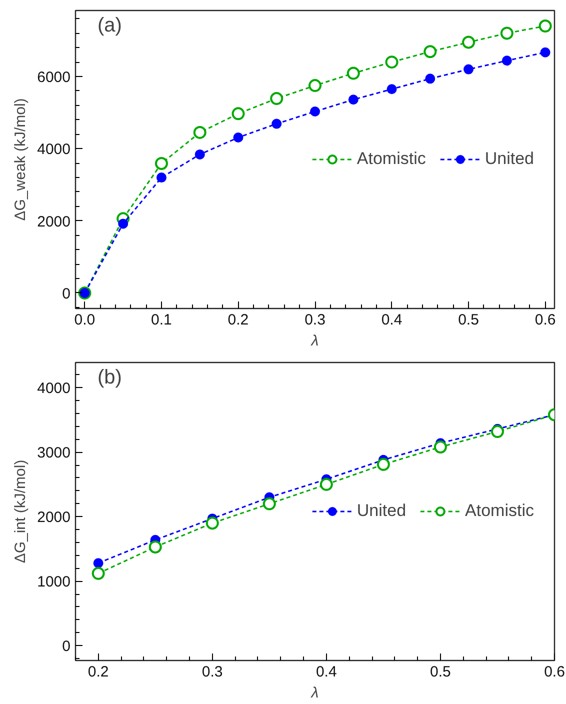 Image resolution: width=566 pixels, height=704 pixels. What do you see at coordinates (21, 512) in the screenshot?
I see `y-axis-title: ΔG_int (kJ/mol)` at bounding box center [21, 512].